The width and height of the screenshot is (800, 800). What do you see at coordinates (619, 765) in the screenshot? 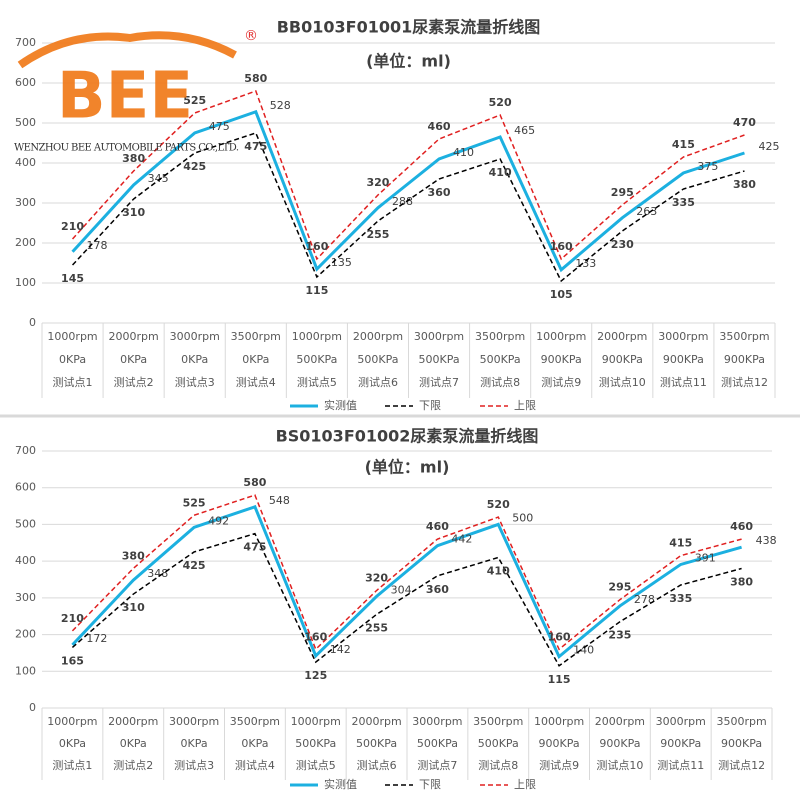
I see `x-tick-label: 测试点10` at bounding box center [619, 765].